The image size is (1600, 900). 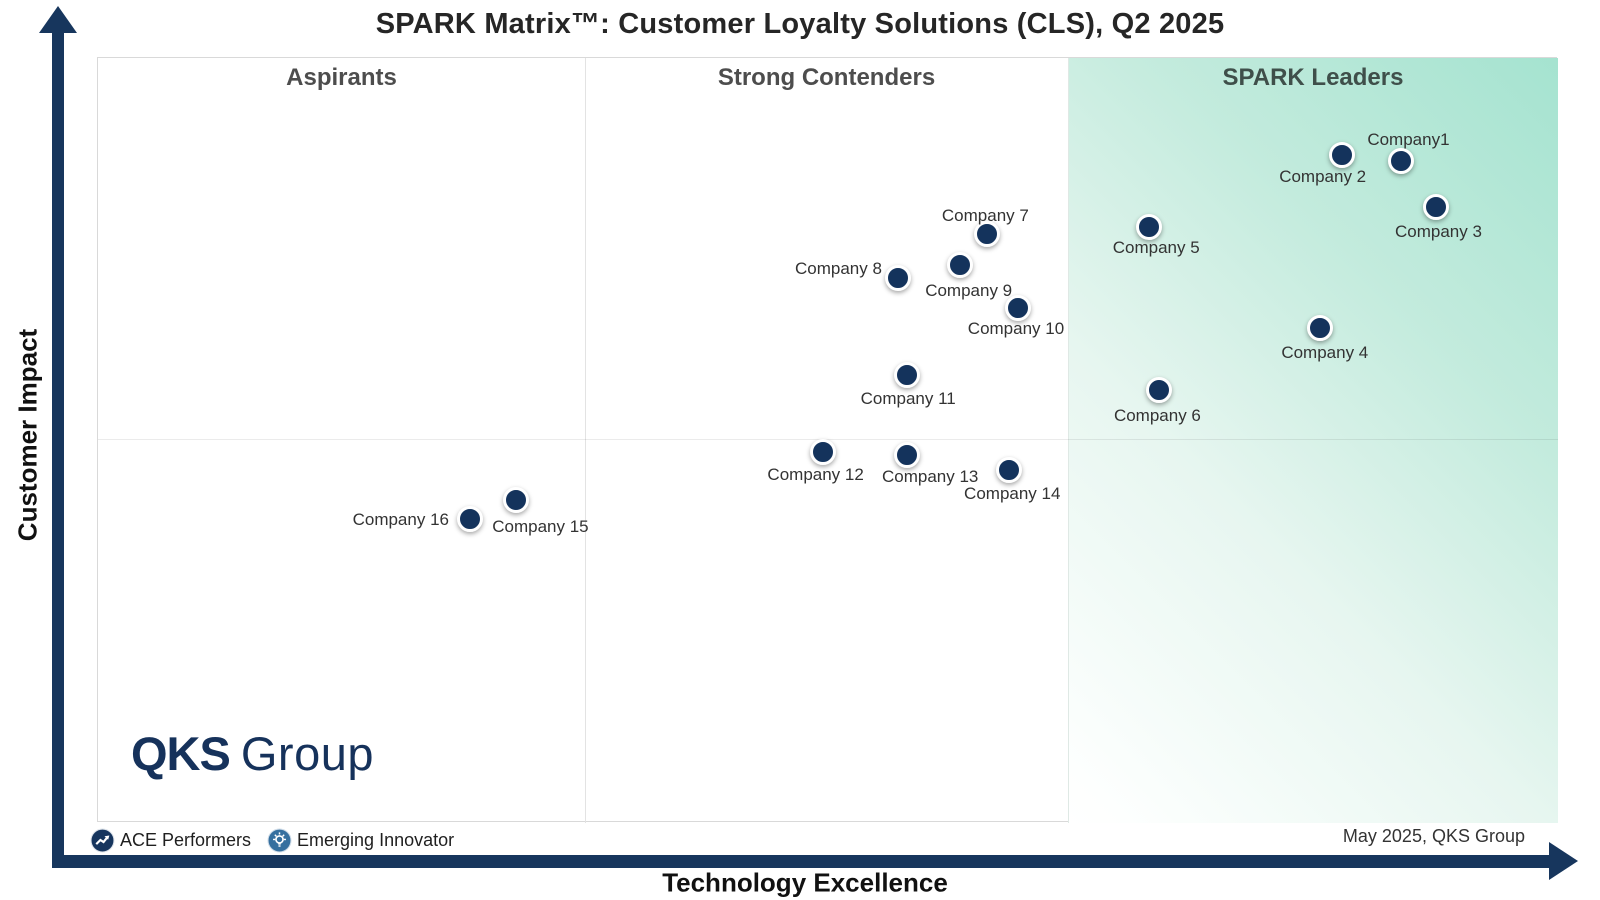 What do you see at coordinates (1156, 247) in the screenshot?
I see `company-label: Company 5` at bounding box center [1156, 247].